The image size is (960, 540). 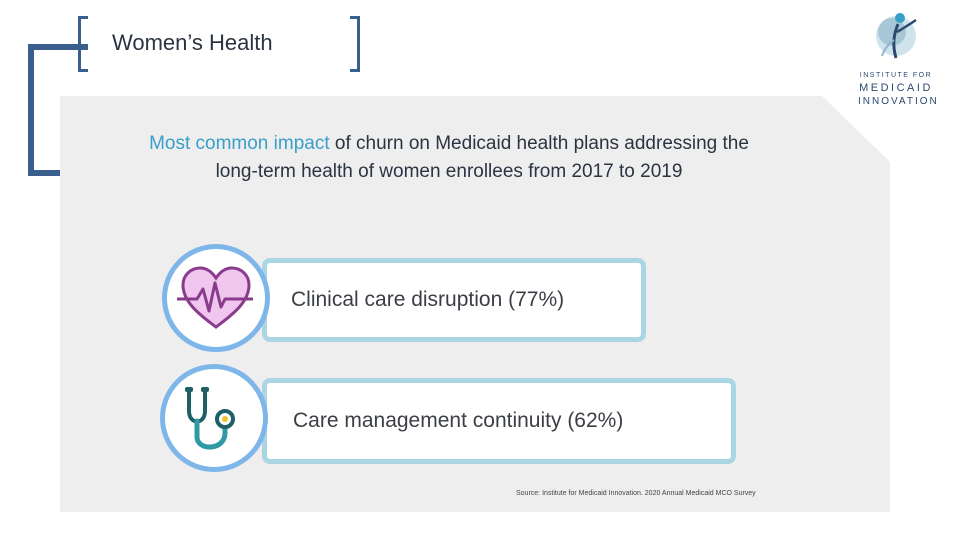 I want to click on heart-icon-circle, so click(x=216, y=298).